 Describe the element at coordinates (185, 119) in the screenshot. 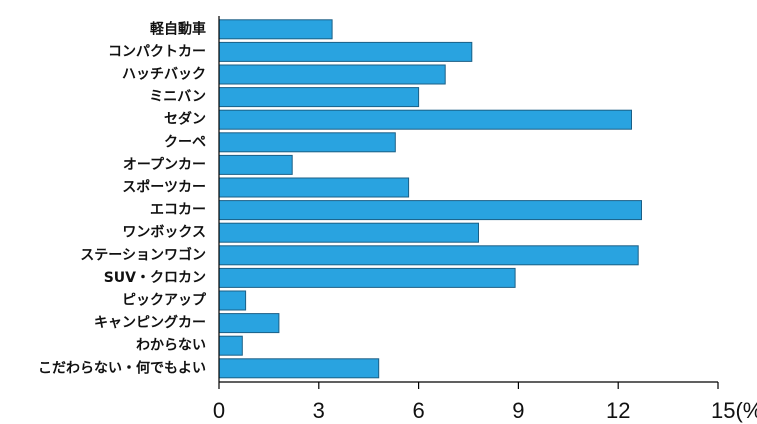

I see `category-label: セダン` at that location.